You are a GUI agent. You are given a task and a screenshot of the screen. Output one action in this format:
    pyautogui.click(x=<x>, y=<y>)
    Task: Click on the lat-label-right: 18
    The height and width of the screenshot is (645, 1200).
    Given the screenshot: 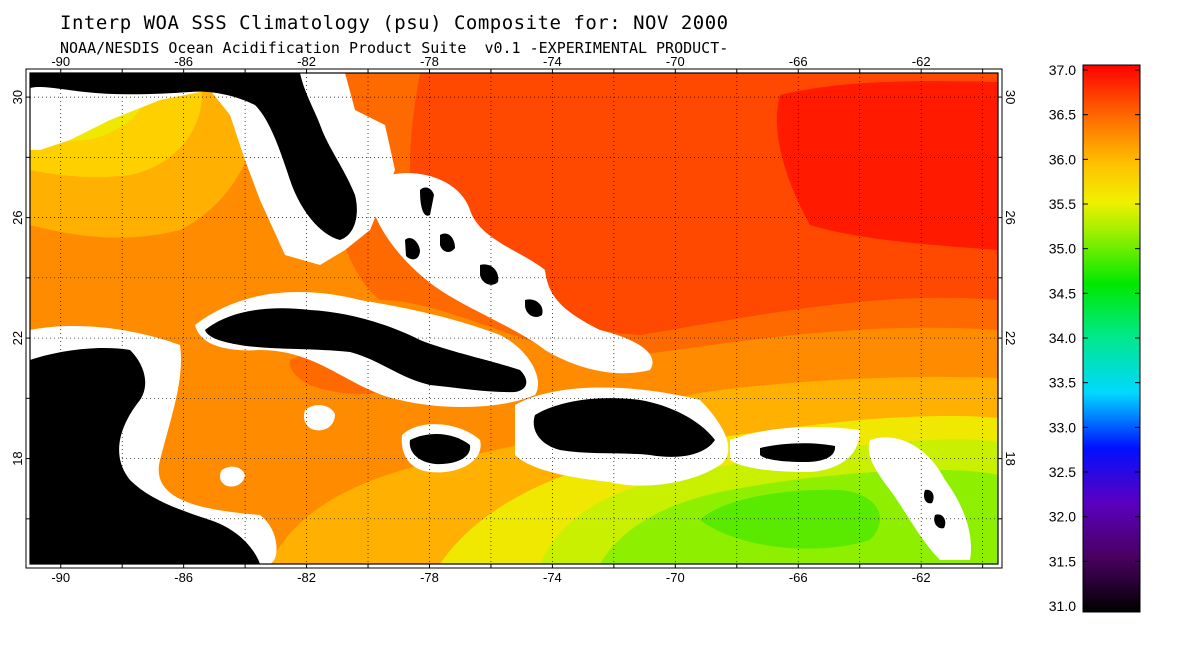 What is the action you would take?
    pyautogui.click(x=1010, y=458)
    